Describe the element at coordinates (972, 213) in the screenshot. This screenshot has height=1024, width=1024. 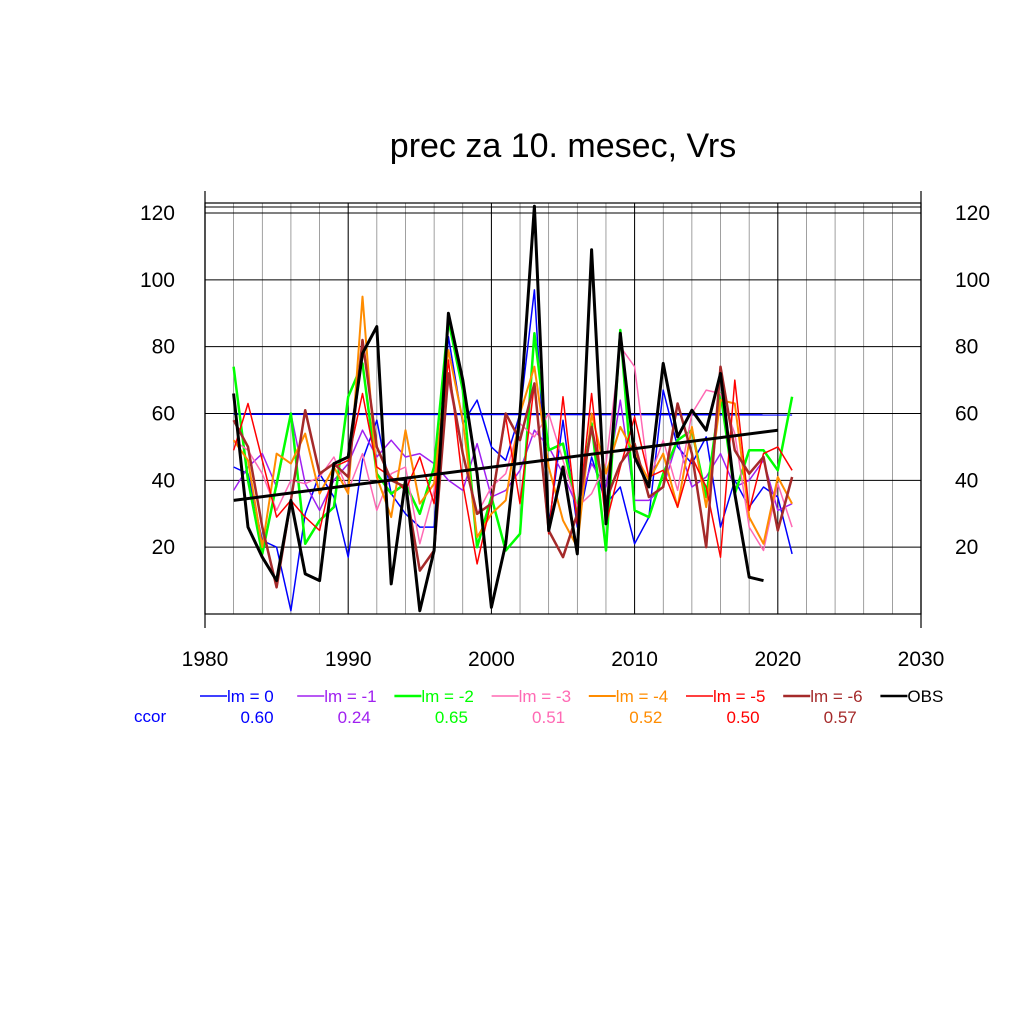
I see `y-tick-label-right: 120` at that location.